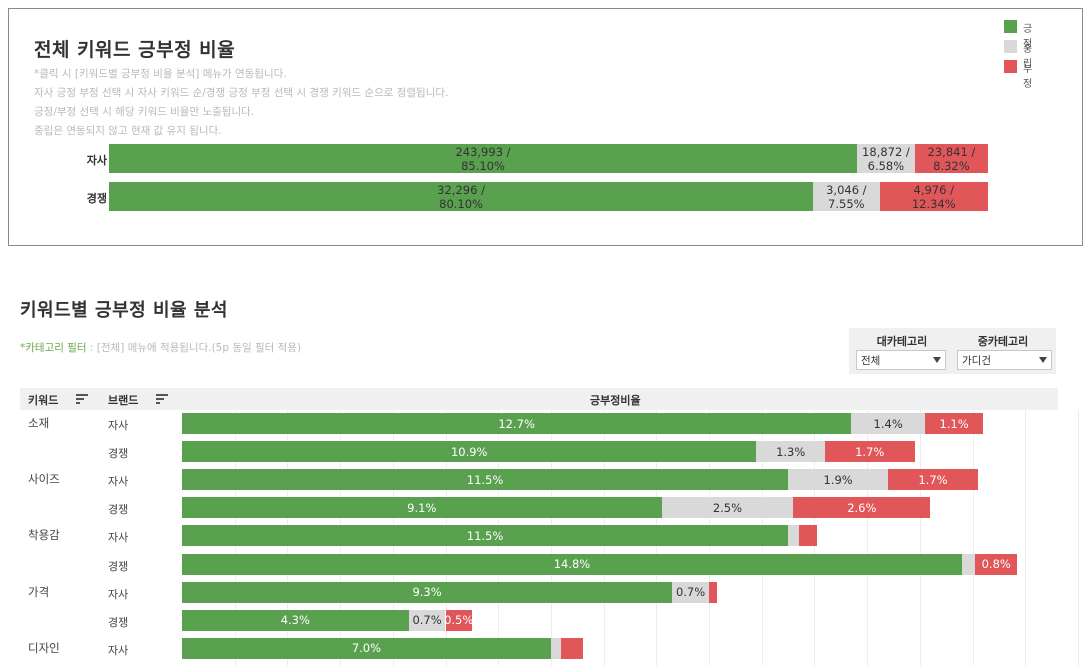  I want to click on bar-label: 0.5%, so click(458, 620).